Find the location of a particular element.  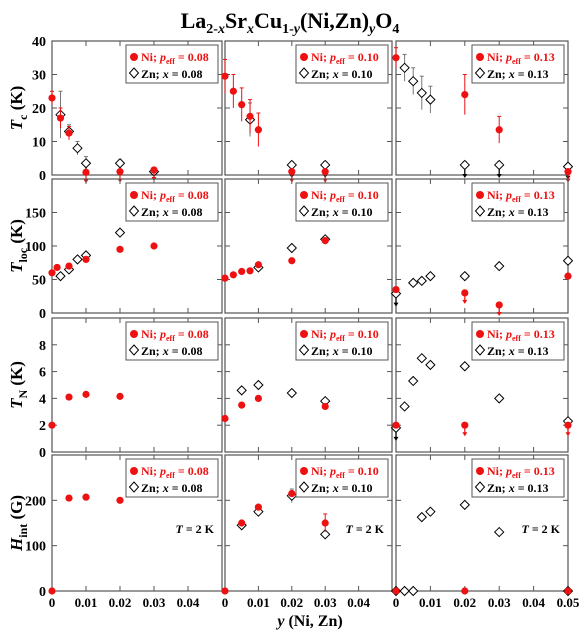

y-tick-label: 50 is located at coordinates (39, 281).